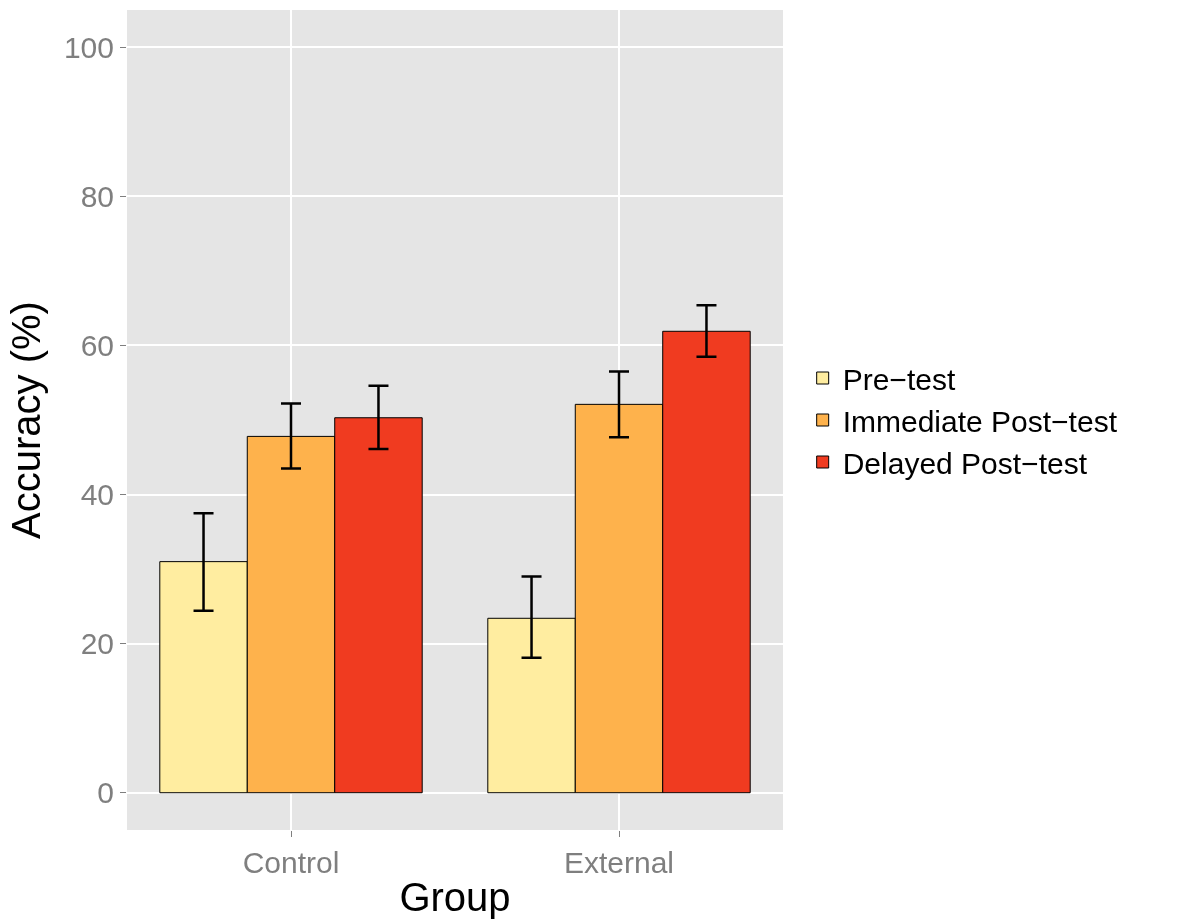 The image size is (1189, 921). What do you see at coordinates (455, 896) in the screenshot?
I see `x-axis-title: Group` at bounding box center [455, 896].